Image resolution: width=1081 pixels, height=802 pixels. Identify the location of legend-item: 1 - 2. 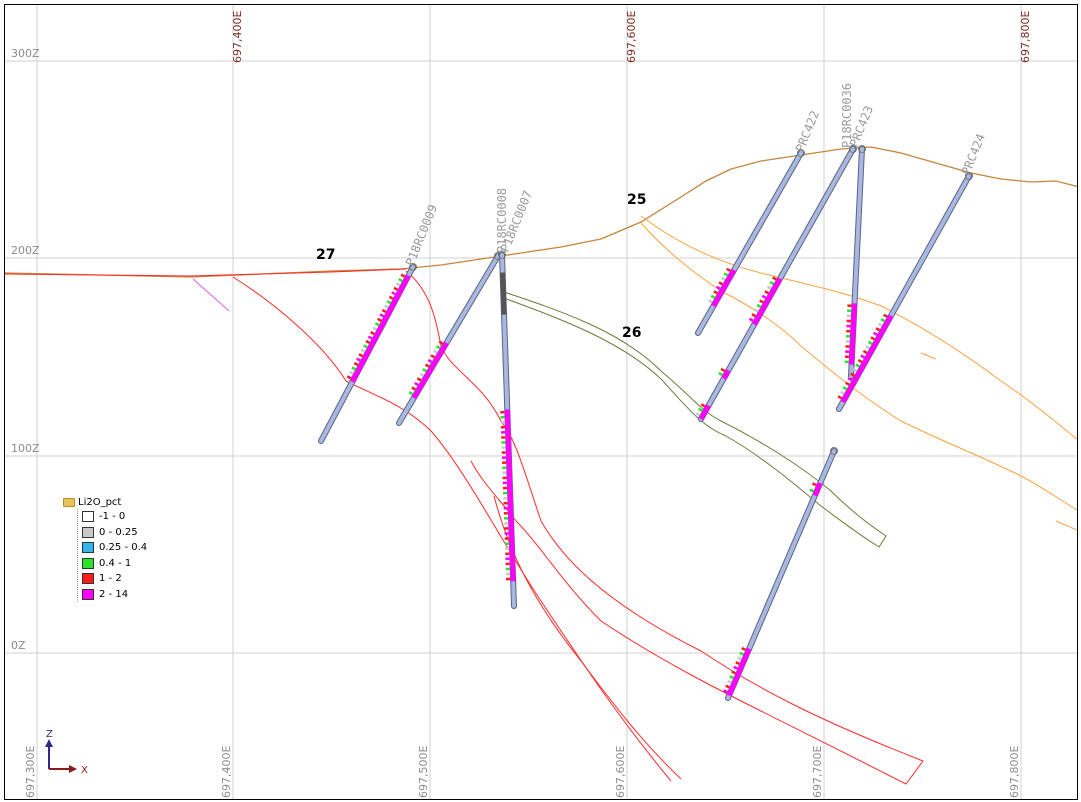
(114, 579).